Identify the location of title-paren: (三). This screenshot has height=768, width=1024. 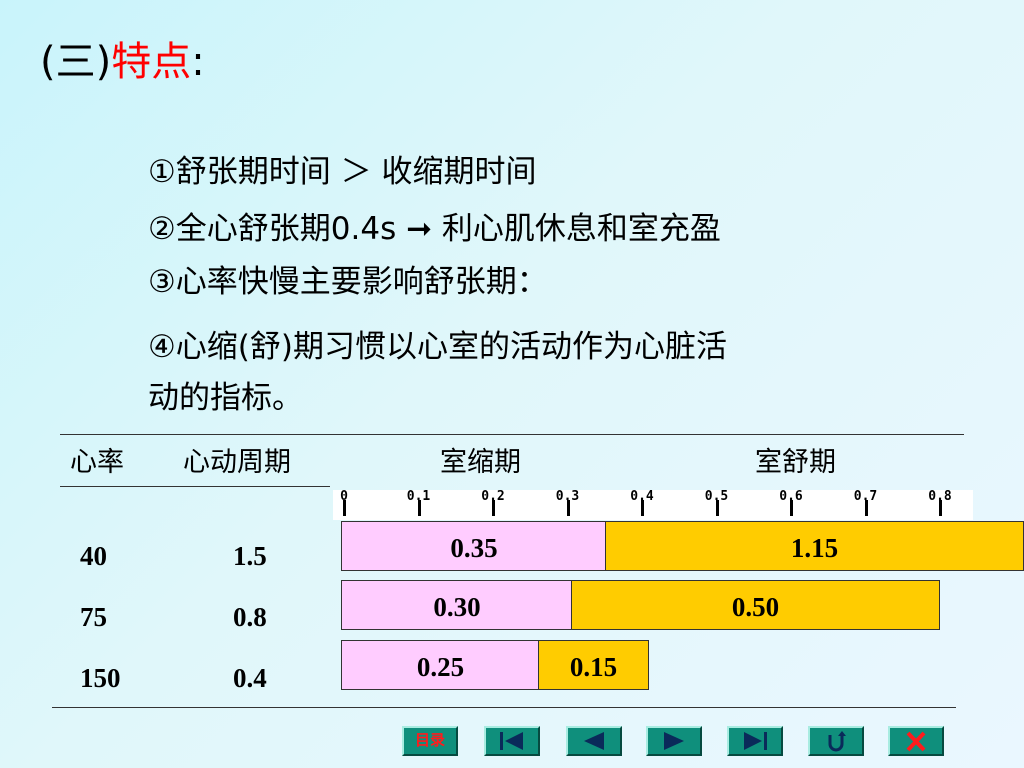
(76, 62).